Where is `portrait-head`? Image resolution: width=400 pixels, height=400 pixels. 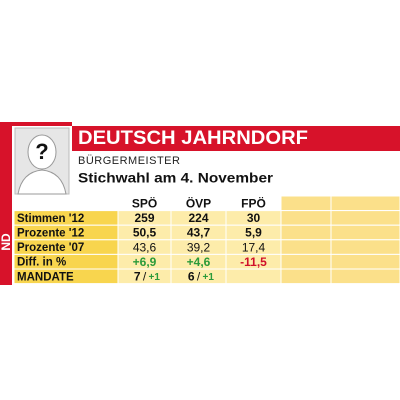
portrait-head is located at coordinates (42, 152).